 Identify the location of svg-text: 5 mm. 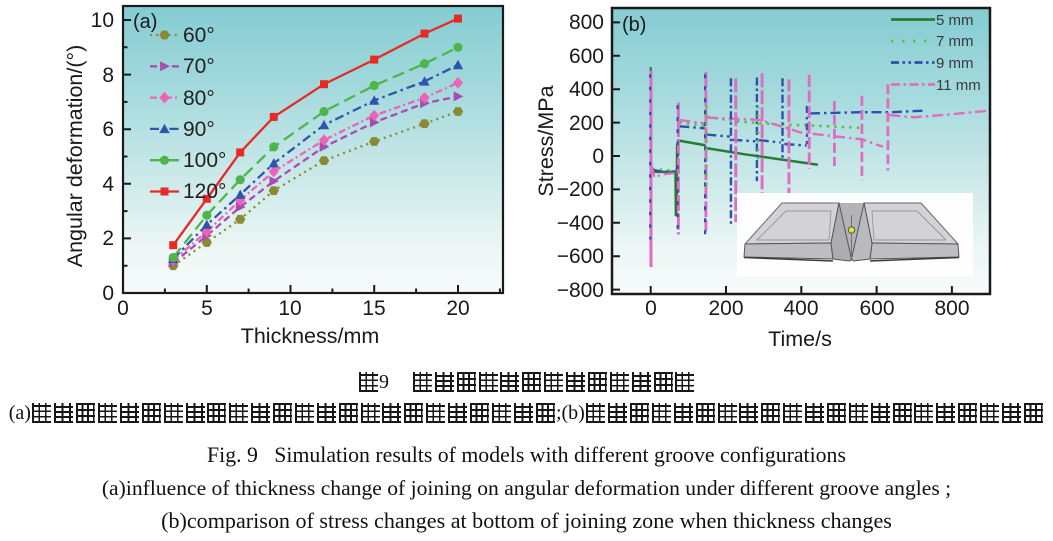
(955, 20).